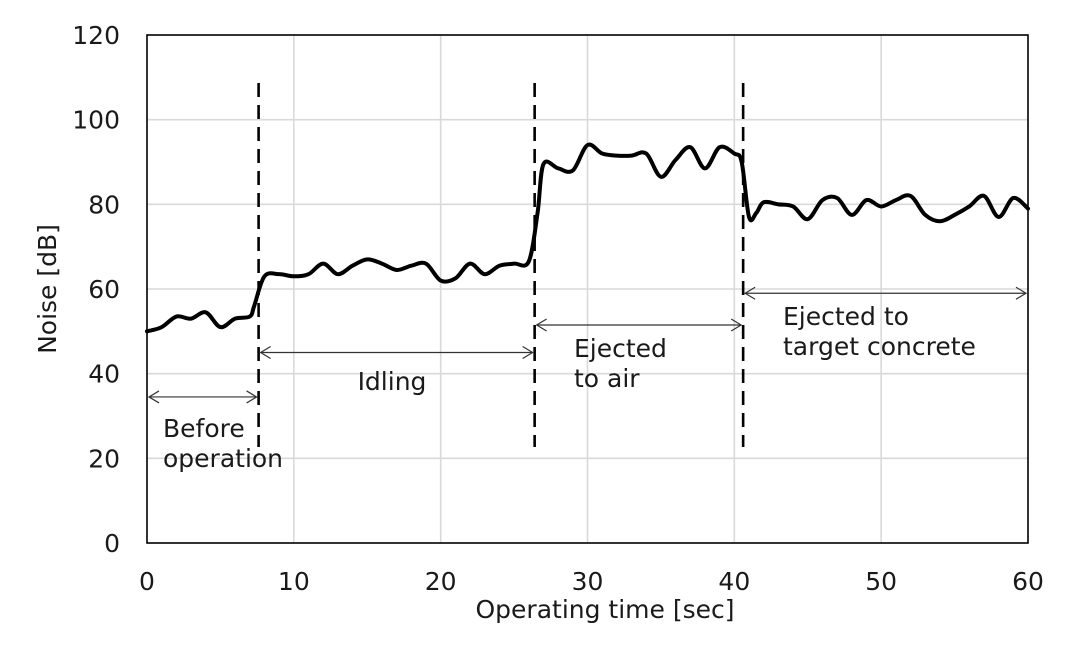 This screenshot has height=645, width=1086. I want to click on y-tick-label: 80, so click(104, 204).